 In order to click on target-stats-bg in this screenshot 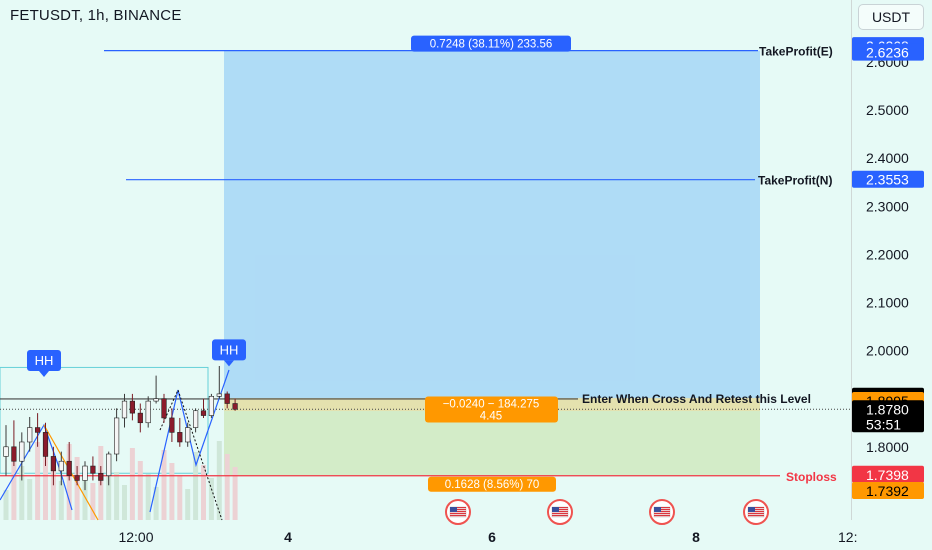, I will do `click(491, 43)`.